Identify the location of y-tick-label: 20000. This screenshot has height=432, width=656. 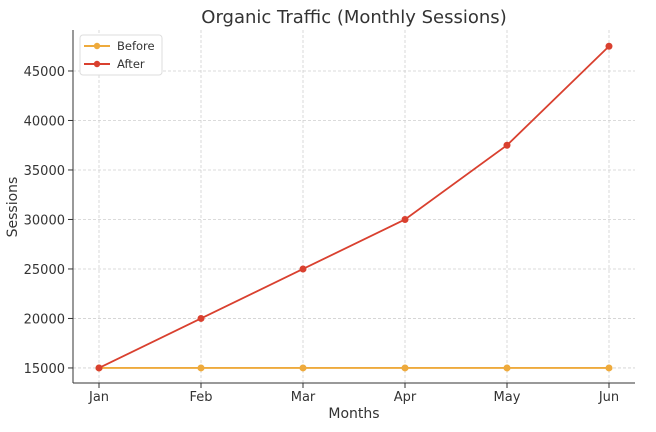
(44, 319).